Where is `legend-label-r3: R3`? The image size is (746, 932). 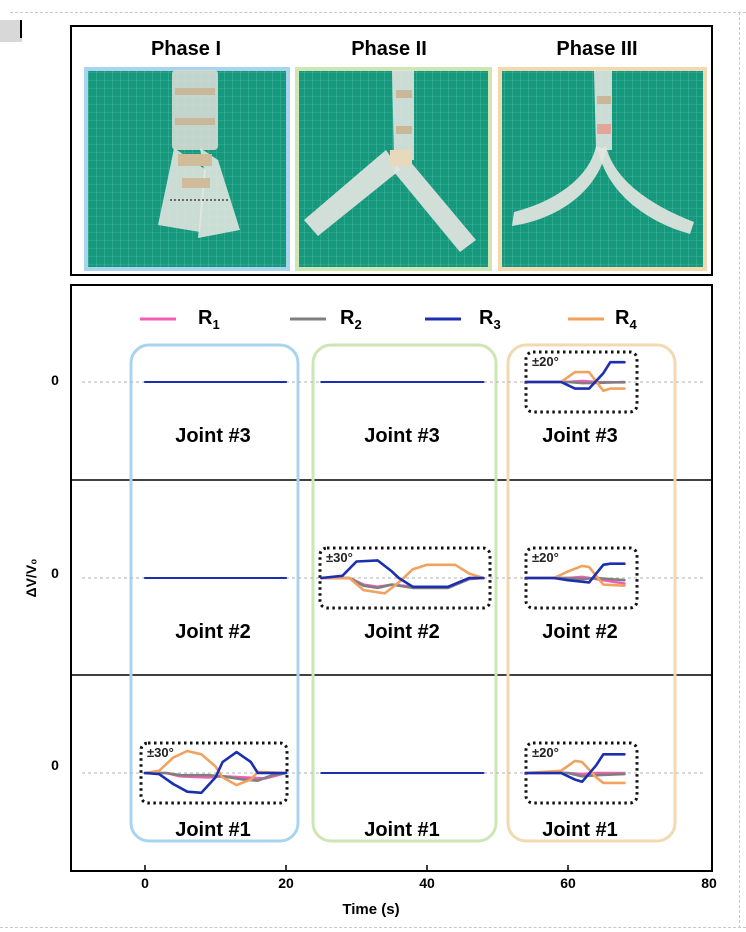
legend-label-r3: R3 is located at coordinates (490, 319).